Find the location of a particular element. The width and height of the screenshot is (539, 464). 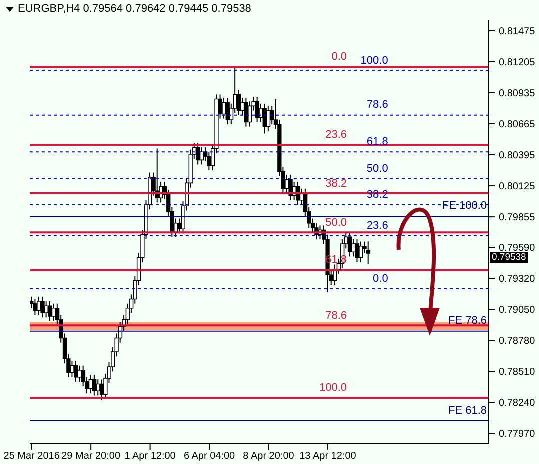

y-tick-label: 0.79590 is located at coordinates (517, 248).